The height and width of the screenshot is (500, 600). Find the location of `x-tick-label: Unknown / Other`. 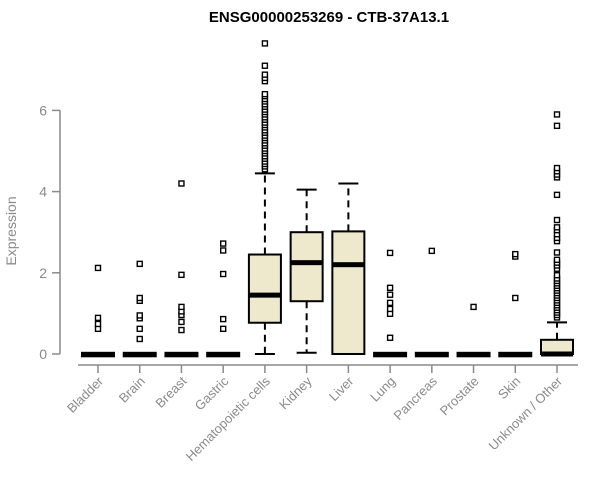

x-tick-label: Unknown / Other is located at coordinates (526, 413).